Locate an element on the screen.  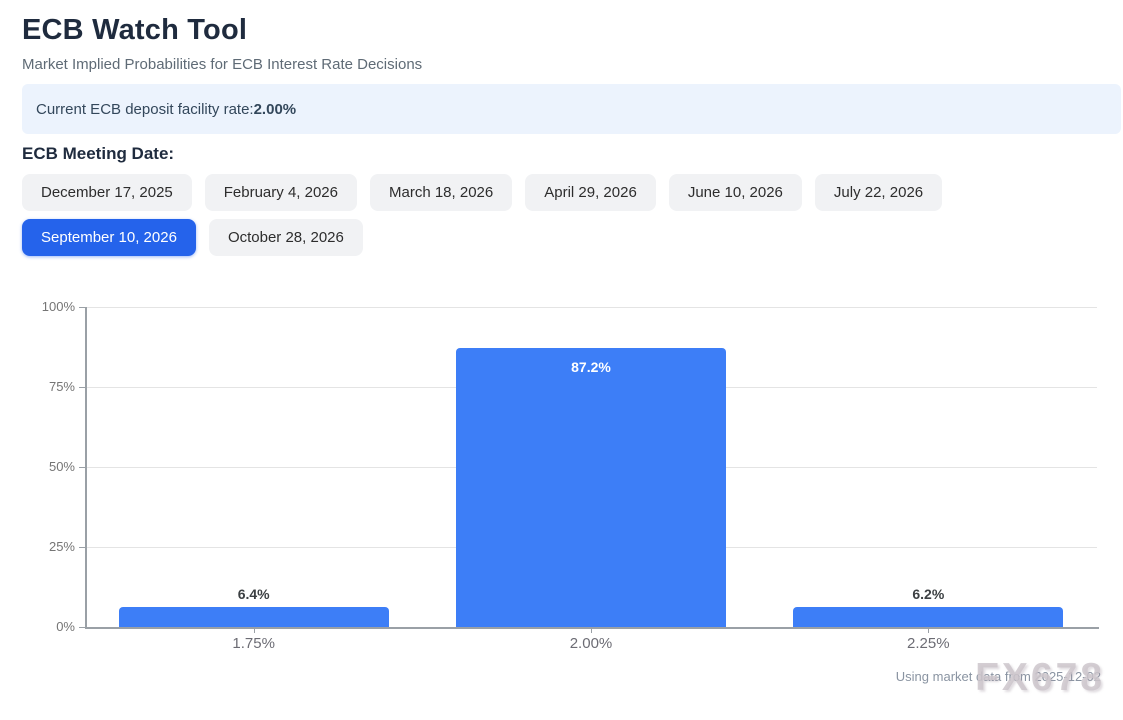
bar-value-label: 6.2% is located at coordinates (928, 594).